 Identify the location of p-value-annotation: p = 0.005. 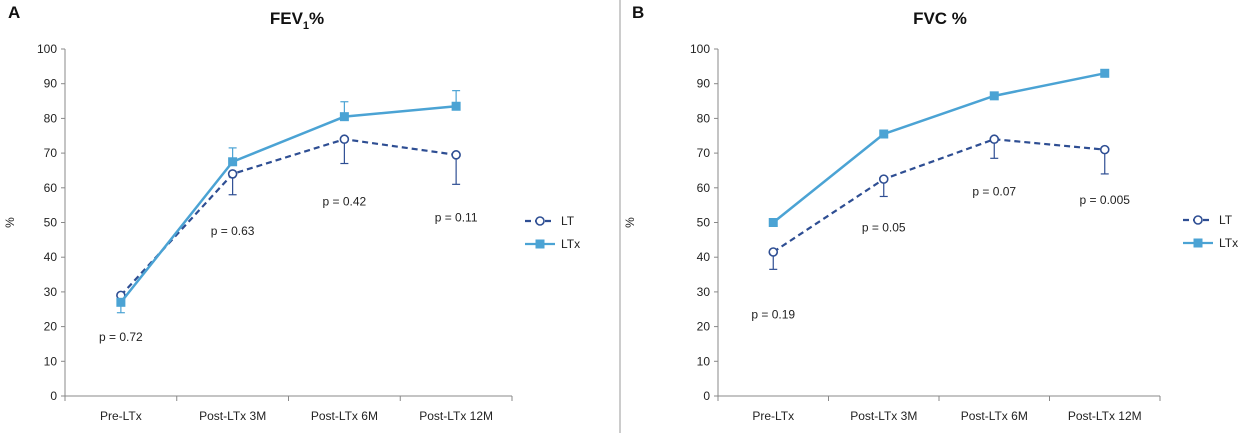
(1105, 200).